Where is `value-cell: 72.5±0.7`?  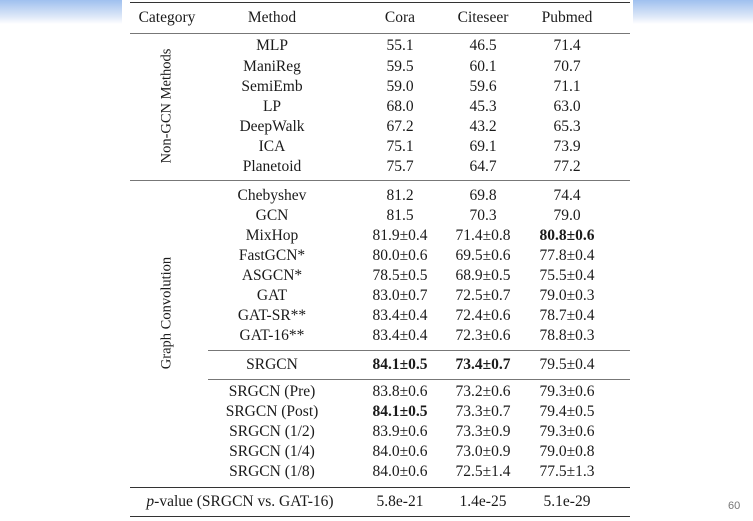
value-cell: 72.5±0.7 is located at coordinates (483, 295).